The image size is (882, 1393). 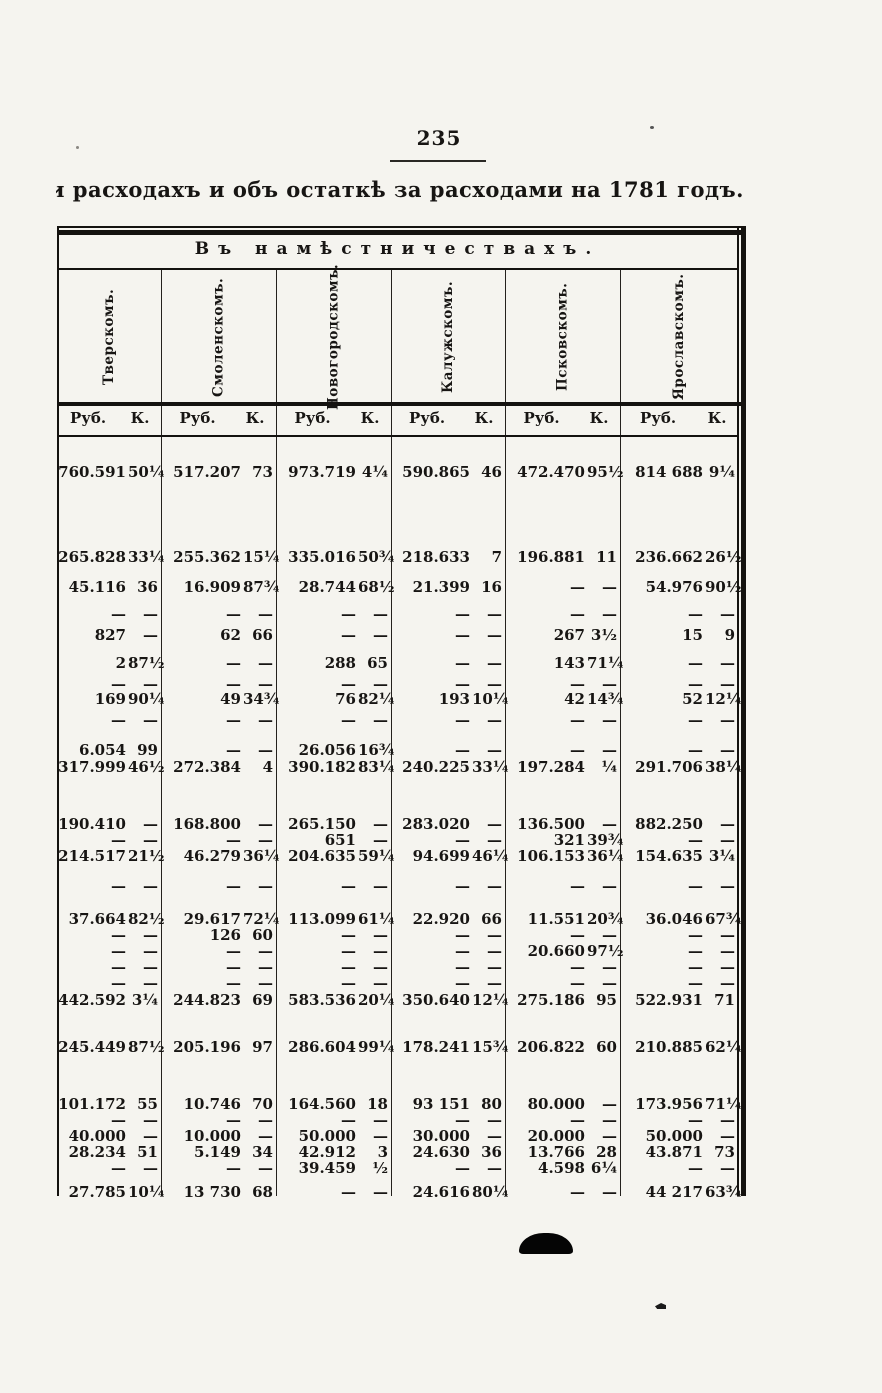 I want to click on table-row: — — — —39.459 ½ — —4.598 6¼ — —, so click(x=397, y=1168).